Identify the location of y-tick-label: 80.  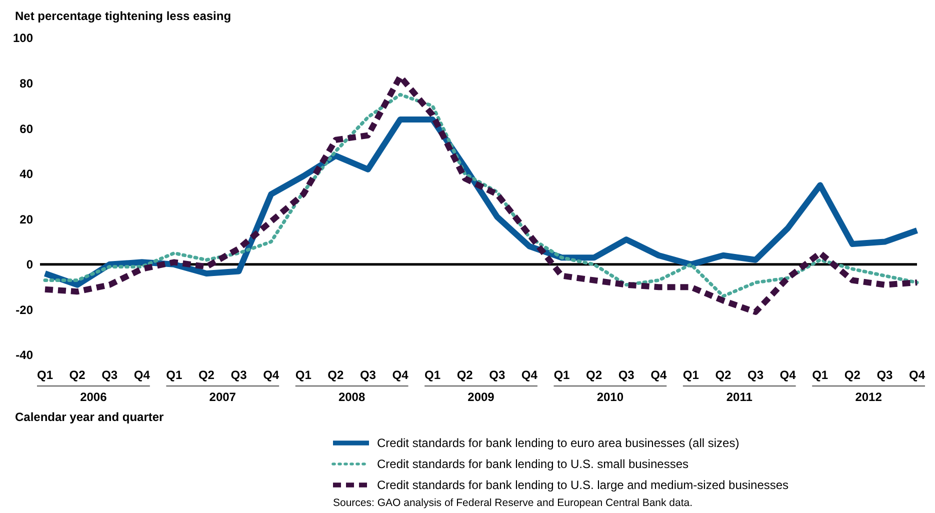
(27, 83).